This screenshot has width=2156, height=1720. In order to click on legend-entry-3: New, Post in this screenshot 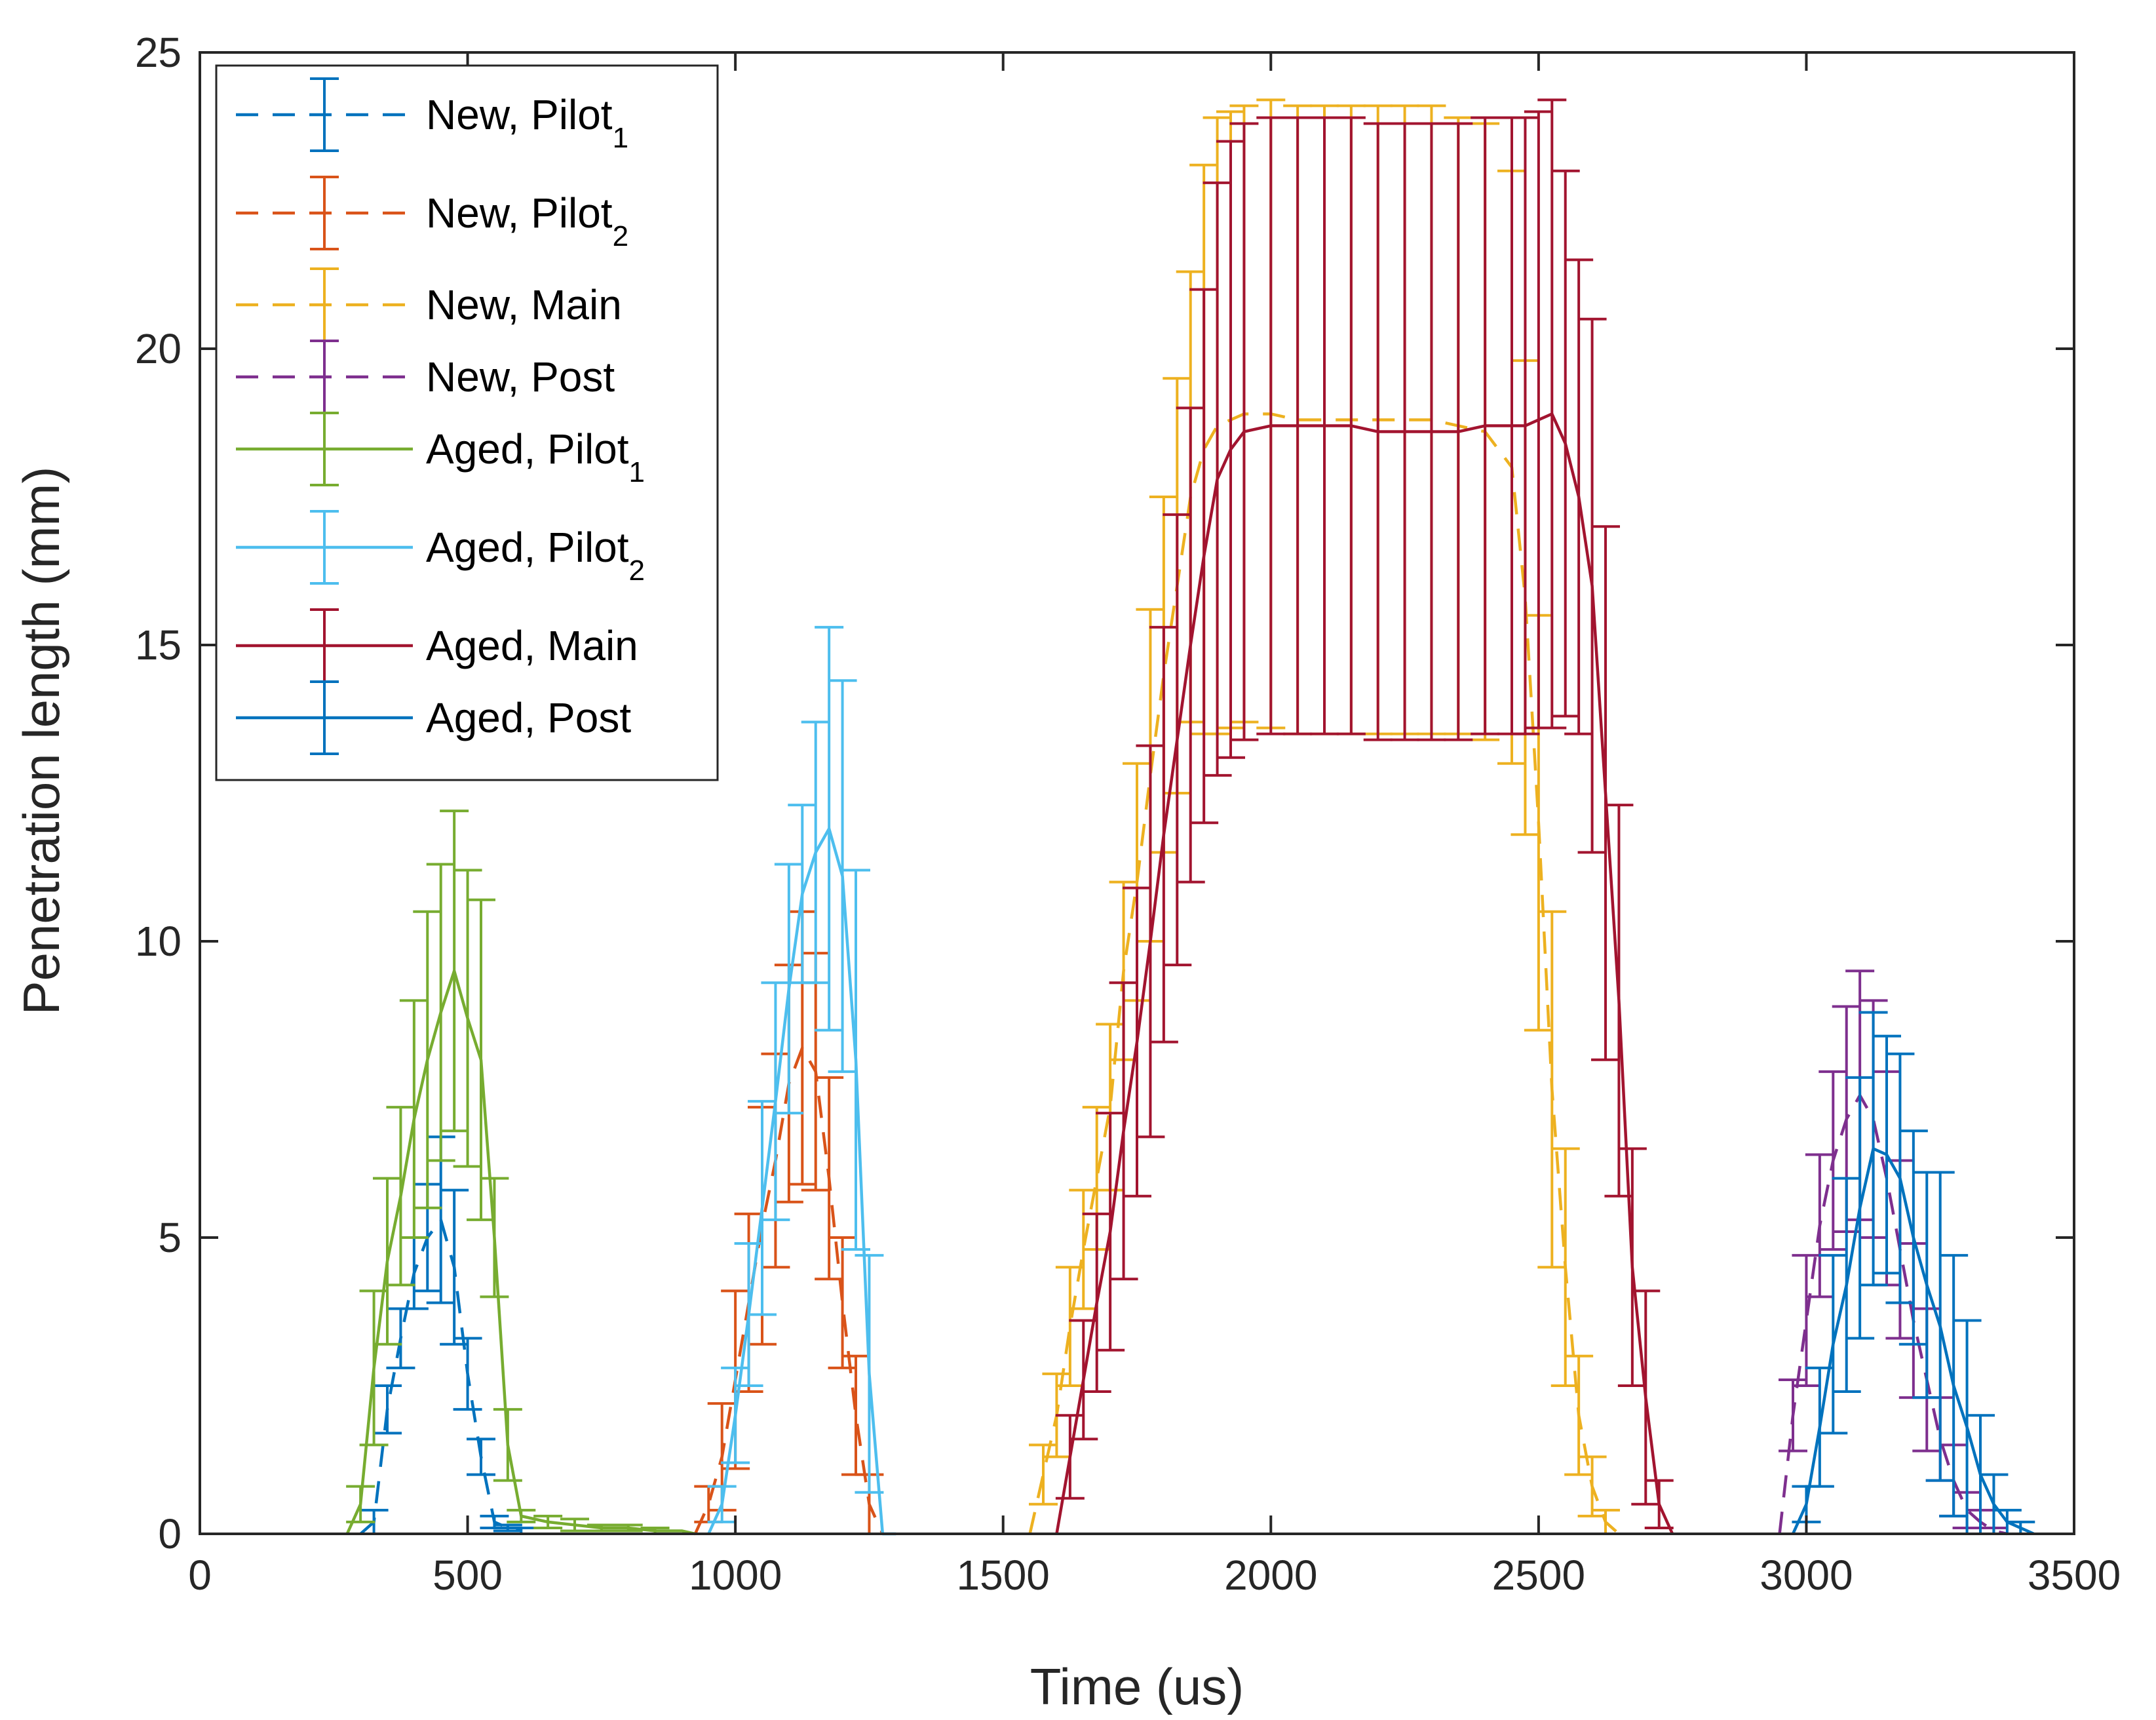, I will do `click(425, 377)`.